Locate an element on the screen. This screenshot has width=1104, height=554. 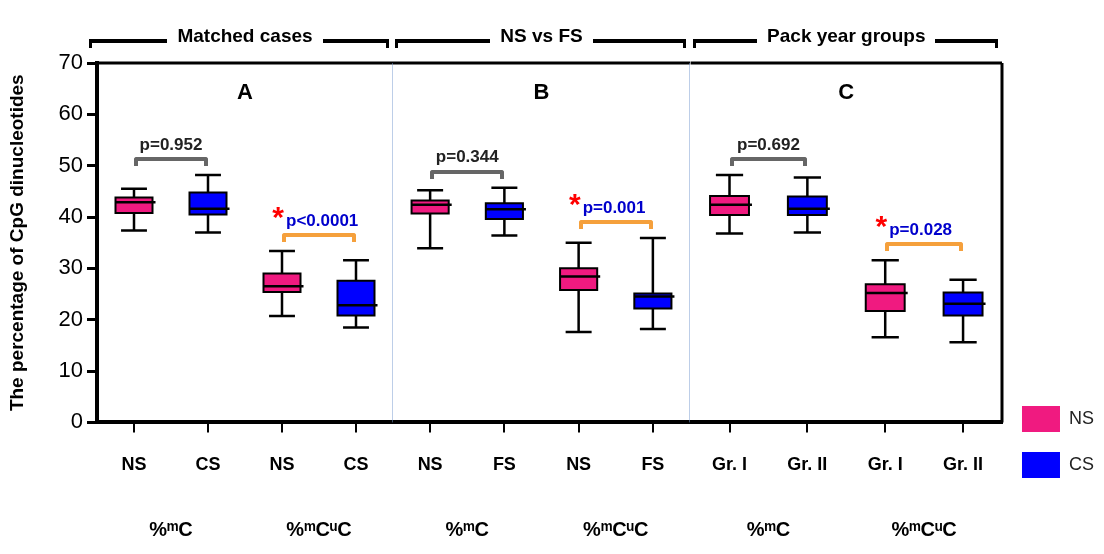
y-tick-label: 20 is located at coordinates (70, 318).